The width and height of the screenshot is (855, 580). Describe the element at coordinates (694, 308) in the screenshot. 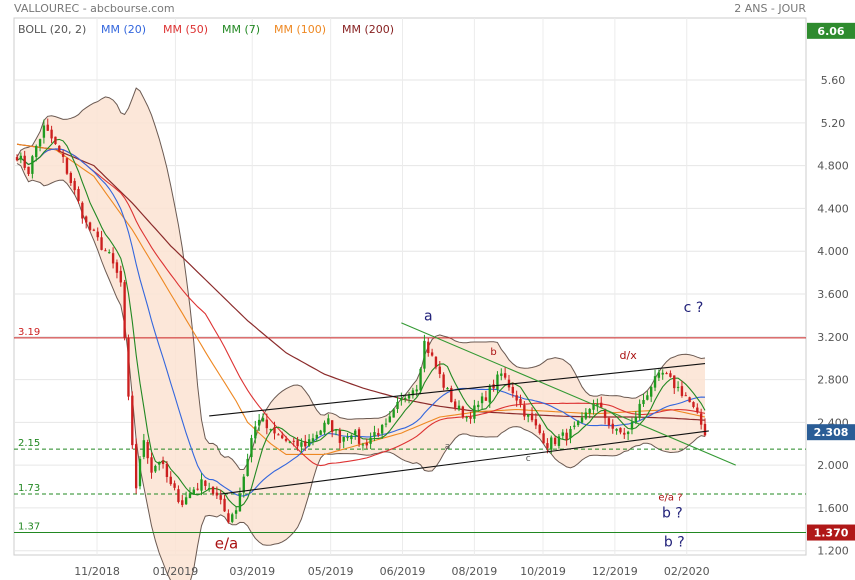

I see `wave-label: c ?` at that location.